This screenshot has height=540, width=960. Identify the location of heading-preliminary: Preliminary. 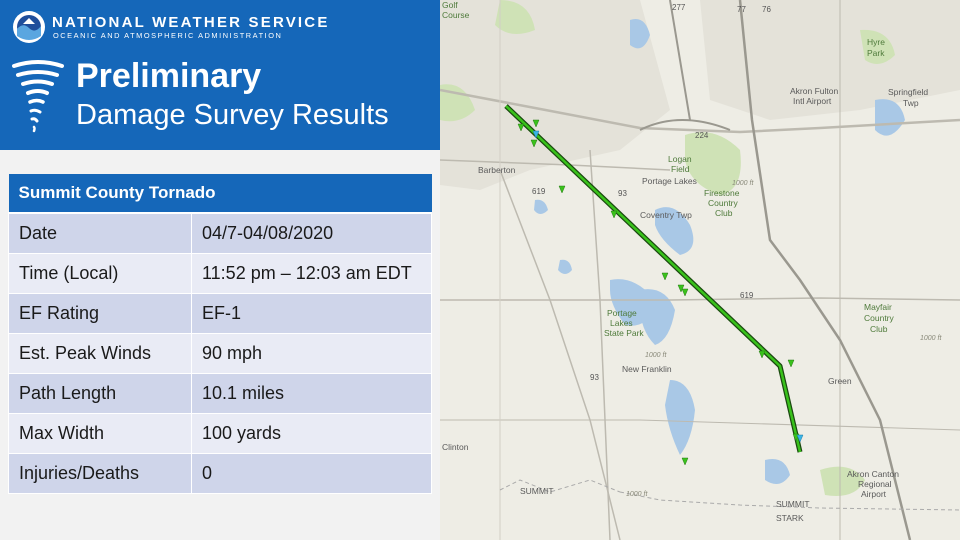
(169, 76).